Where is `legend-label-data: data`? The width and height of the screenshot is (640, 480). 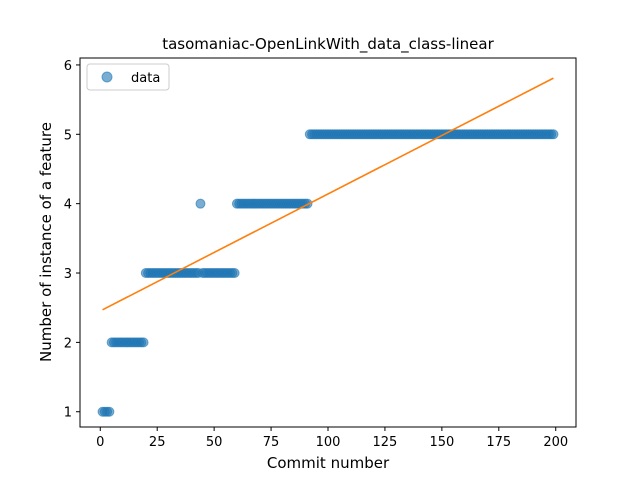 legend-label-data: data is located at coordinates (145, 78).